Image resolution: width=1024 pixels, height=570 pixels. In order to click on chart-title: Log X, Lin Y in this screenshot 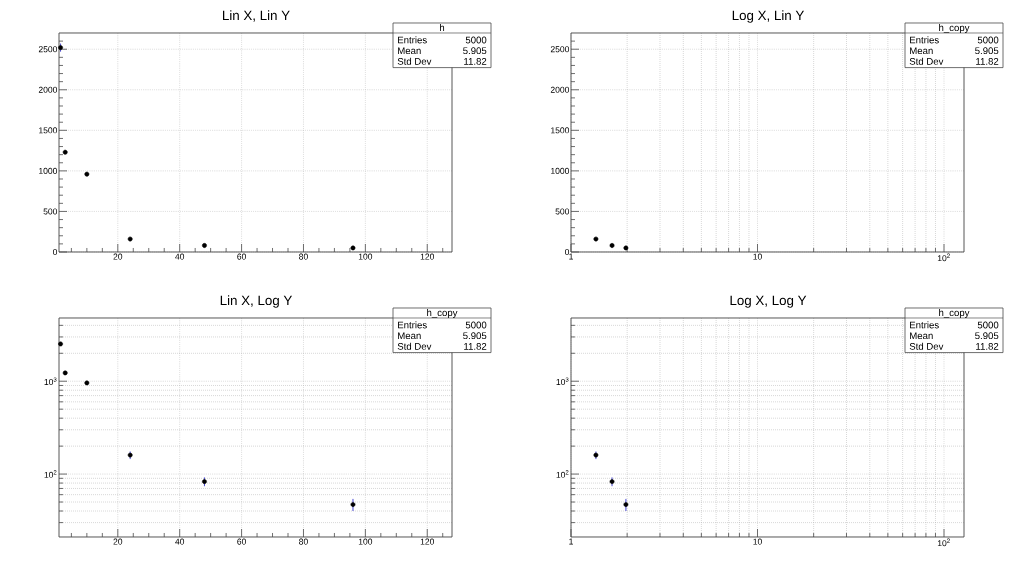, I will do `click(768, 16)`.